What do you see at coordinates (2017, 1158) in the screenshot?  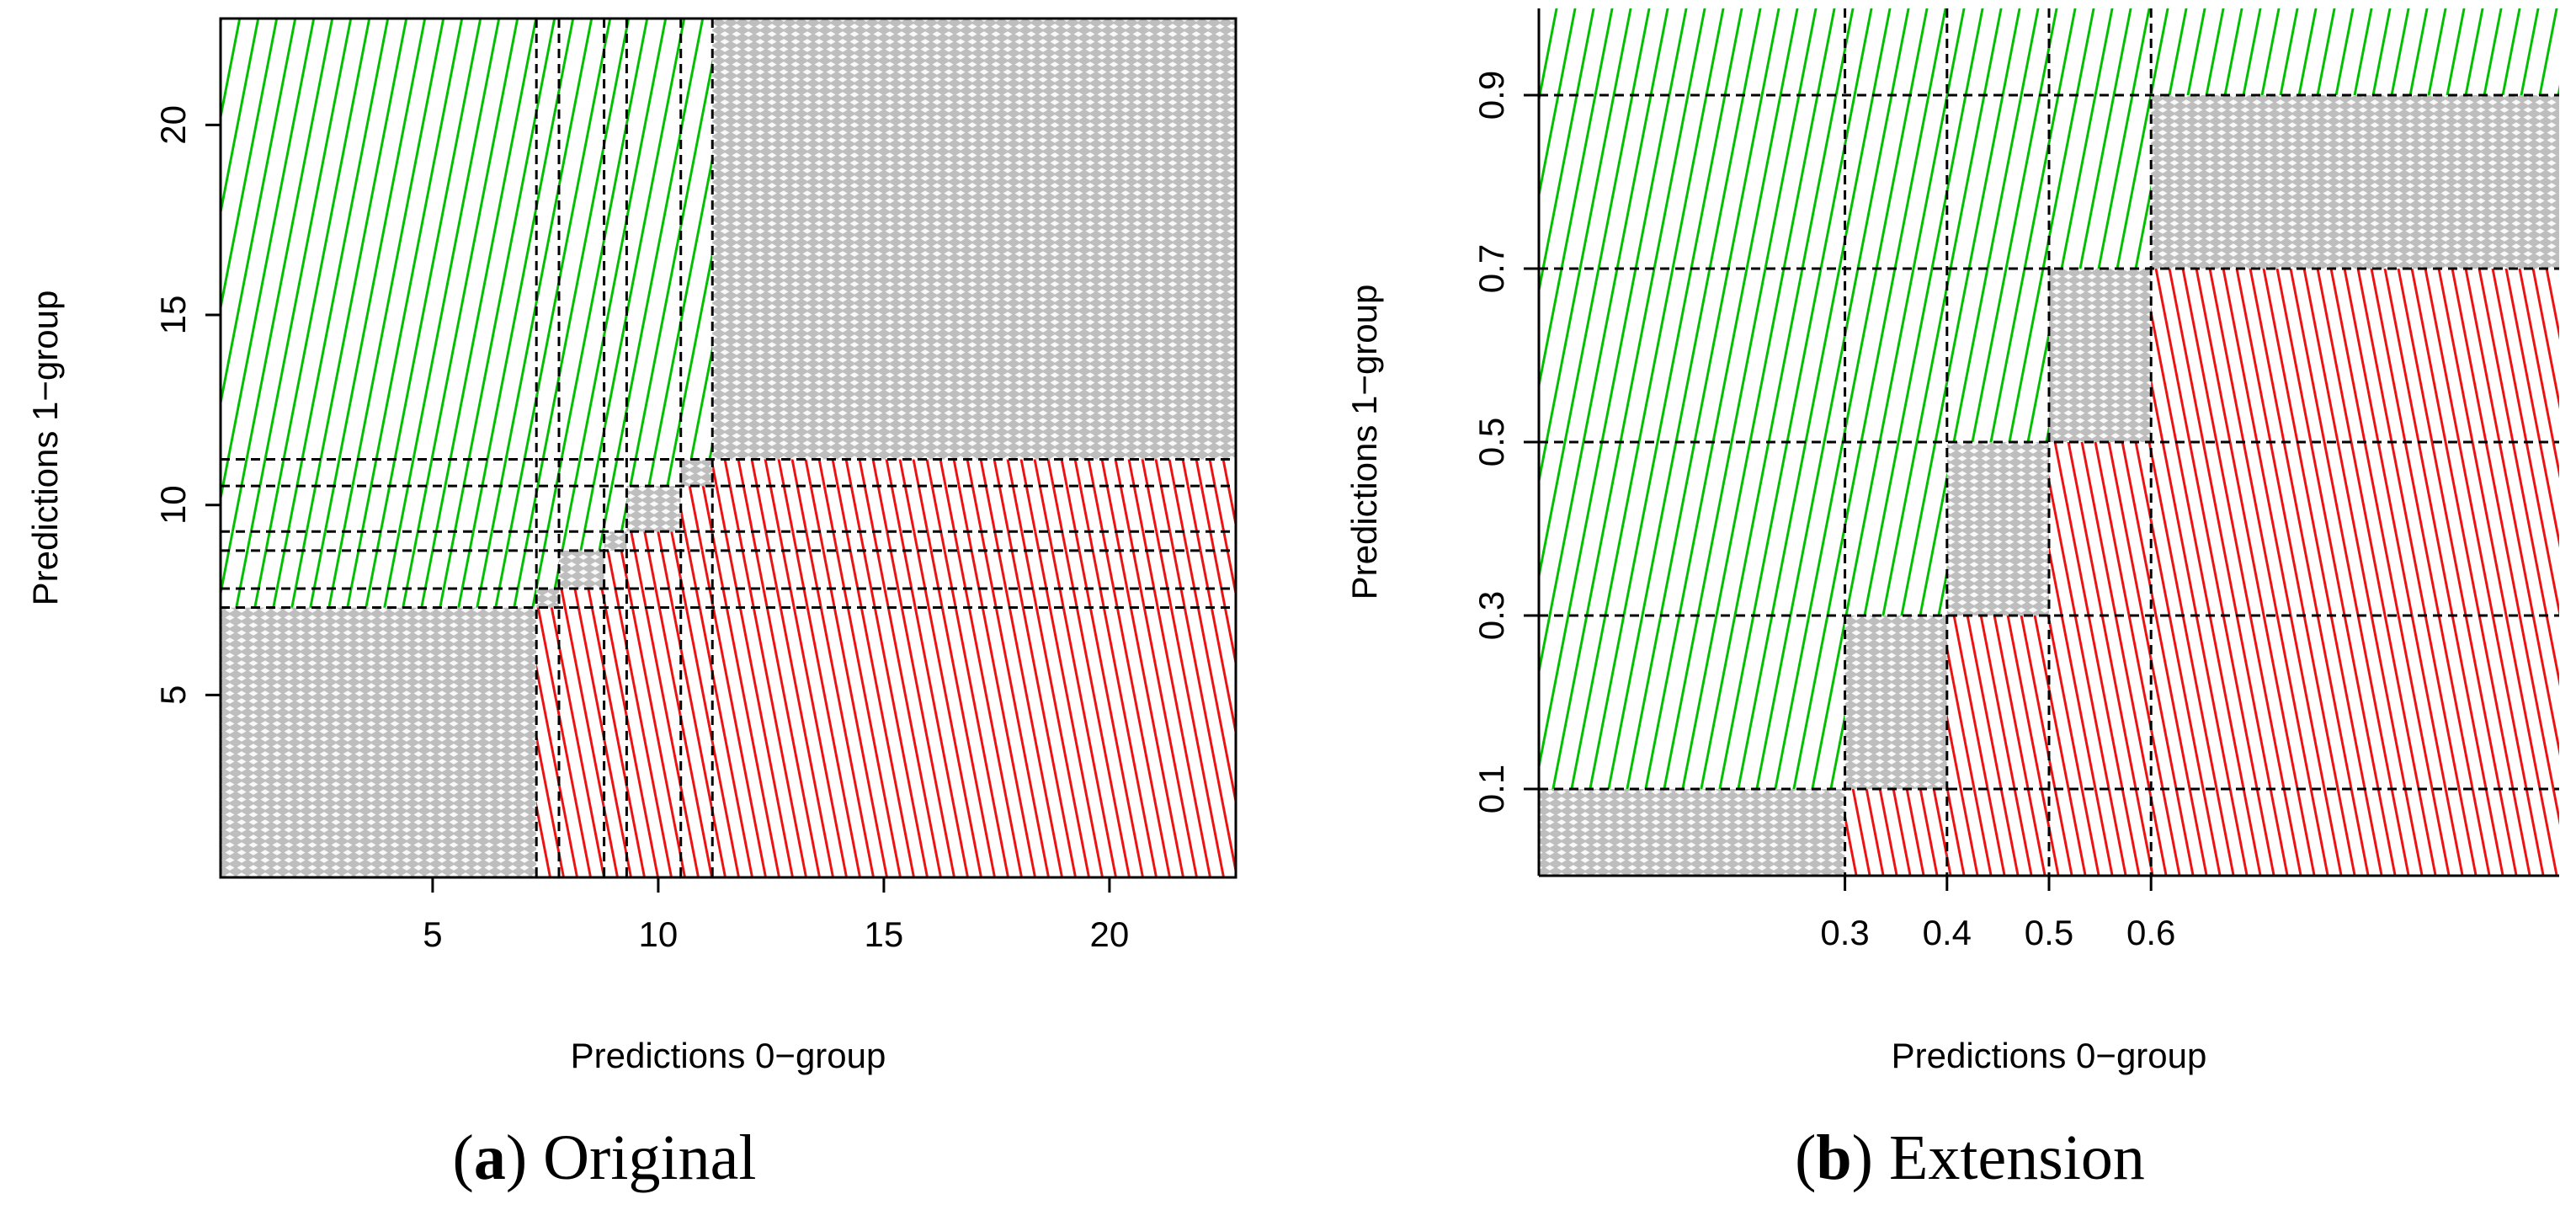 I see `panel-b-caption-text: Extension` at bounding box center [2017, 1158].